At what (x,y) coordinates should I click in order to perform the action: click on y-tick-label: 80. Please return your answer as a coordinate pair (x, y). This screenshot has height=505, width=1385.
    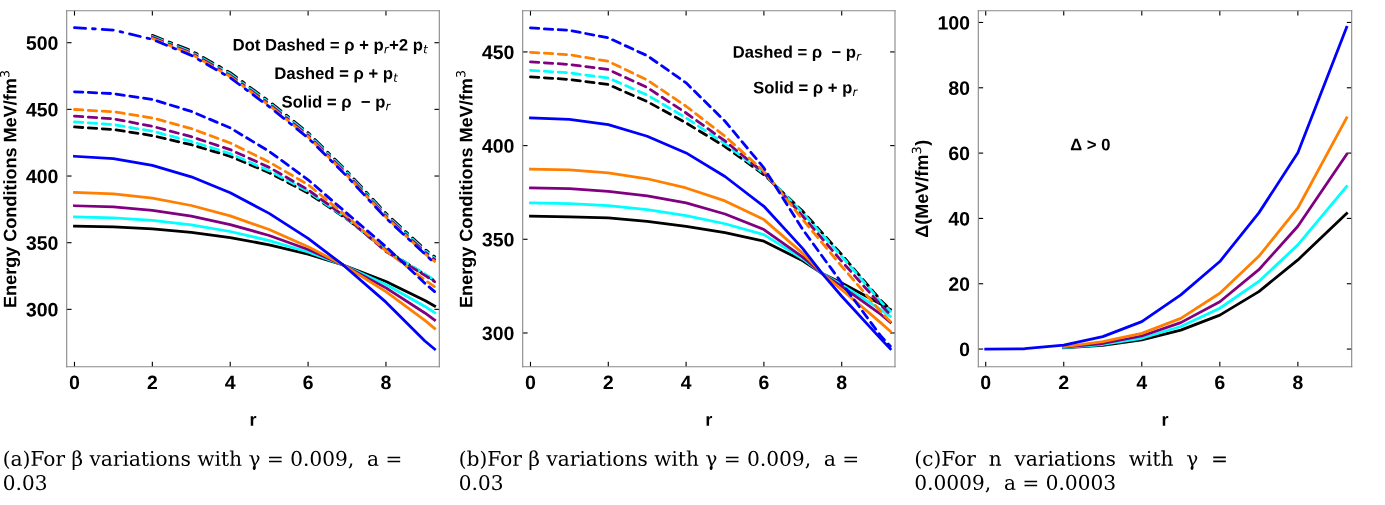
    Looking at the image, I should click on (959, 88).